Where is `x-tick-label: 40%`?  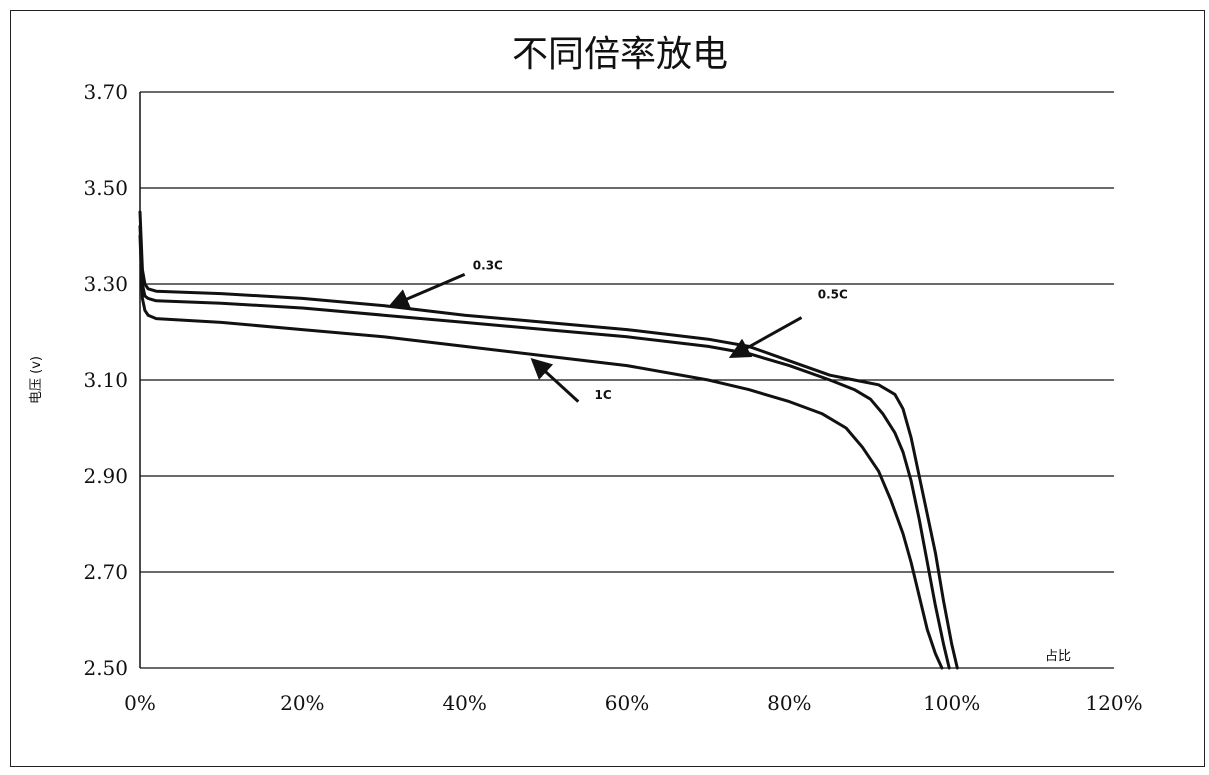
x-tick-label: 40% is located at coordinates (464, 703).